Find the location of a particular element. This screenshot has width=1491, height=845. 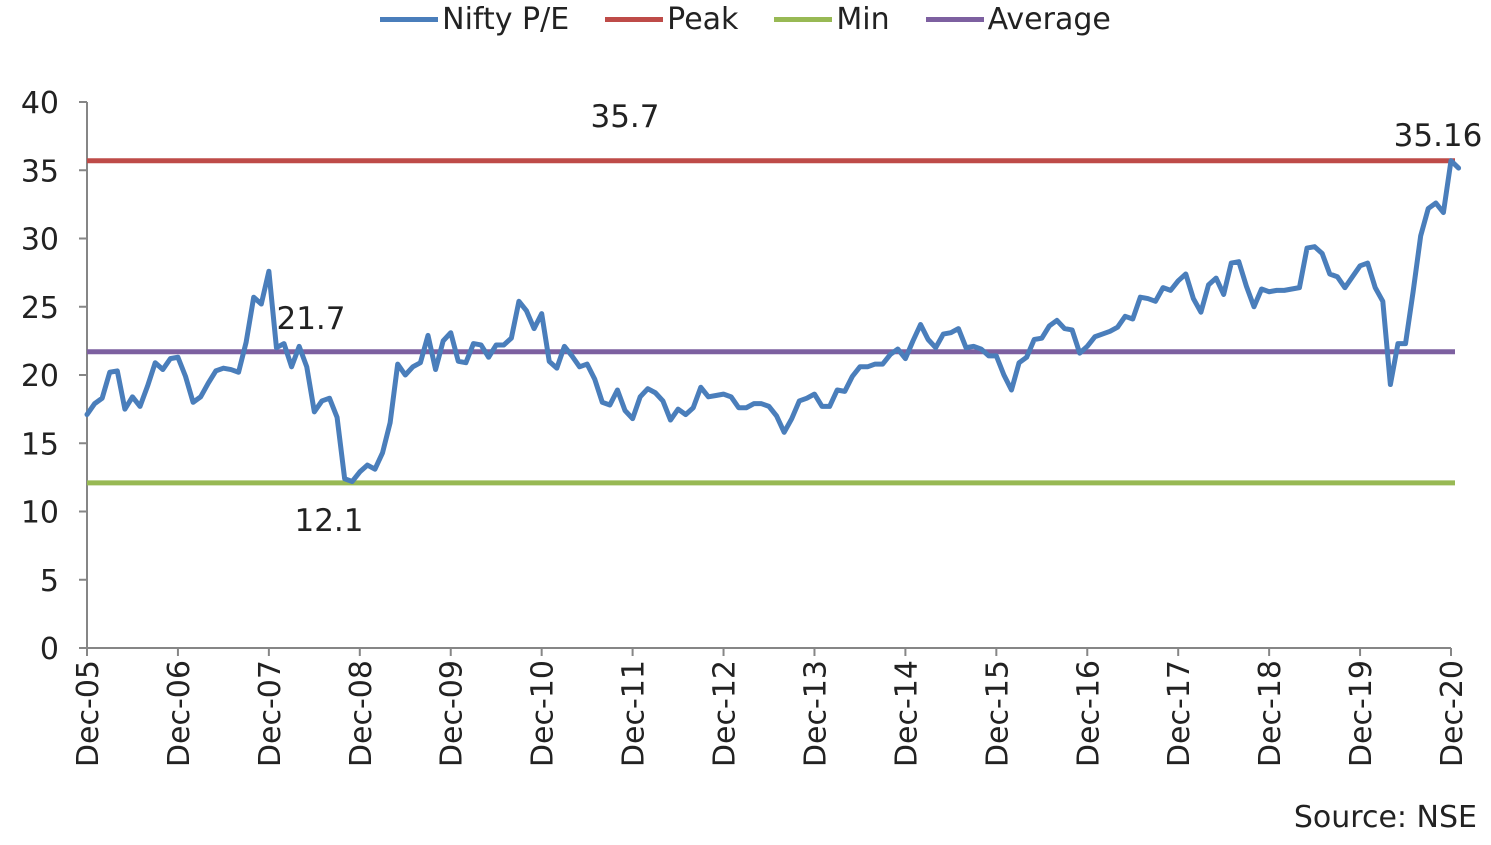

y-tick-label: 30 is located at coordinates (40, 240).